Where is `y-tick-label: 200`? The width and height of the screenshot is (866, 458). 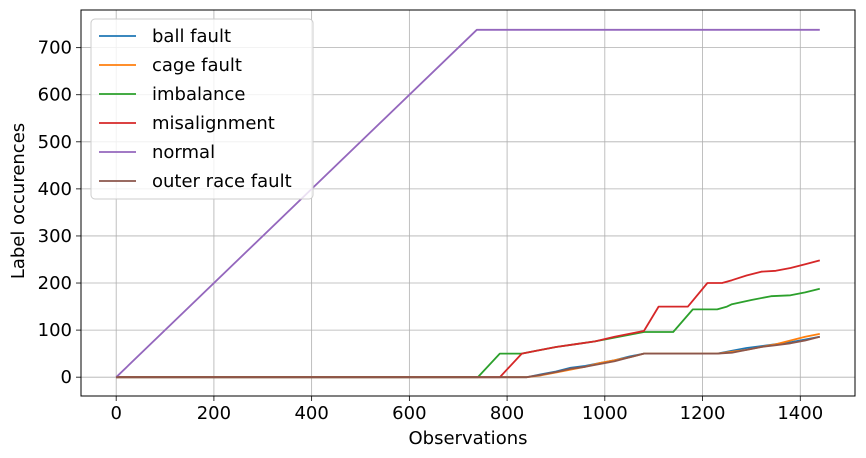
y-tick-label: 200 is located at coordinates (55, 283).